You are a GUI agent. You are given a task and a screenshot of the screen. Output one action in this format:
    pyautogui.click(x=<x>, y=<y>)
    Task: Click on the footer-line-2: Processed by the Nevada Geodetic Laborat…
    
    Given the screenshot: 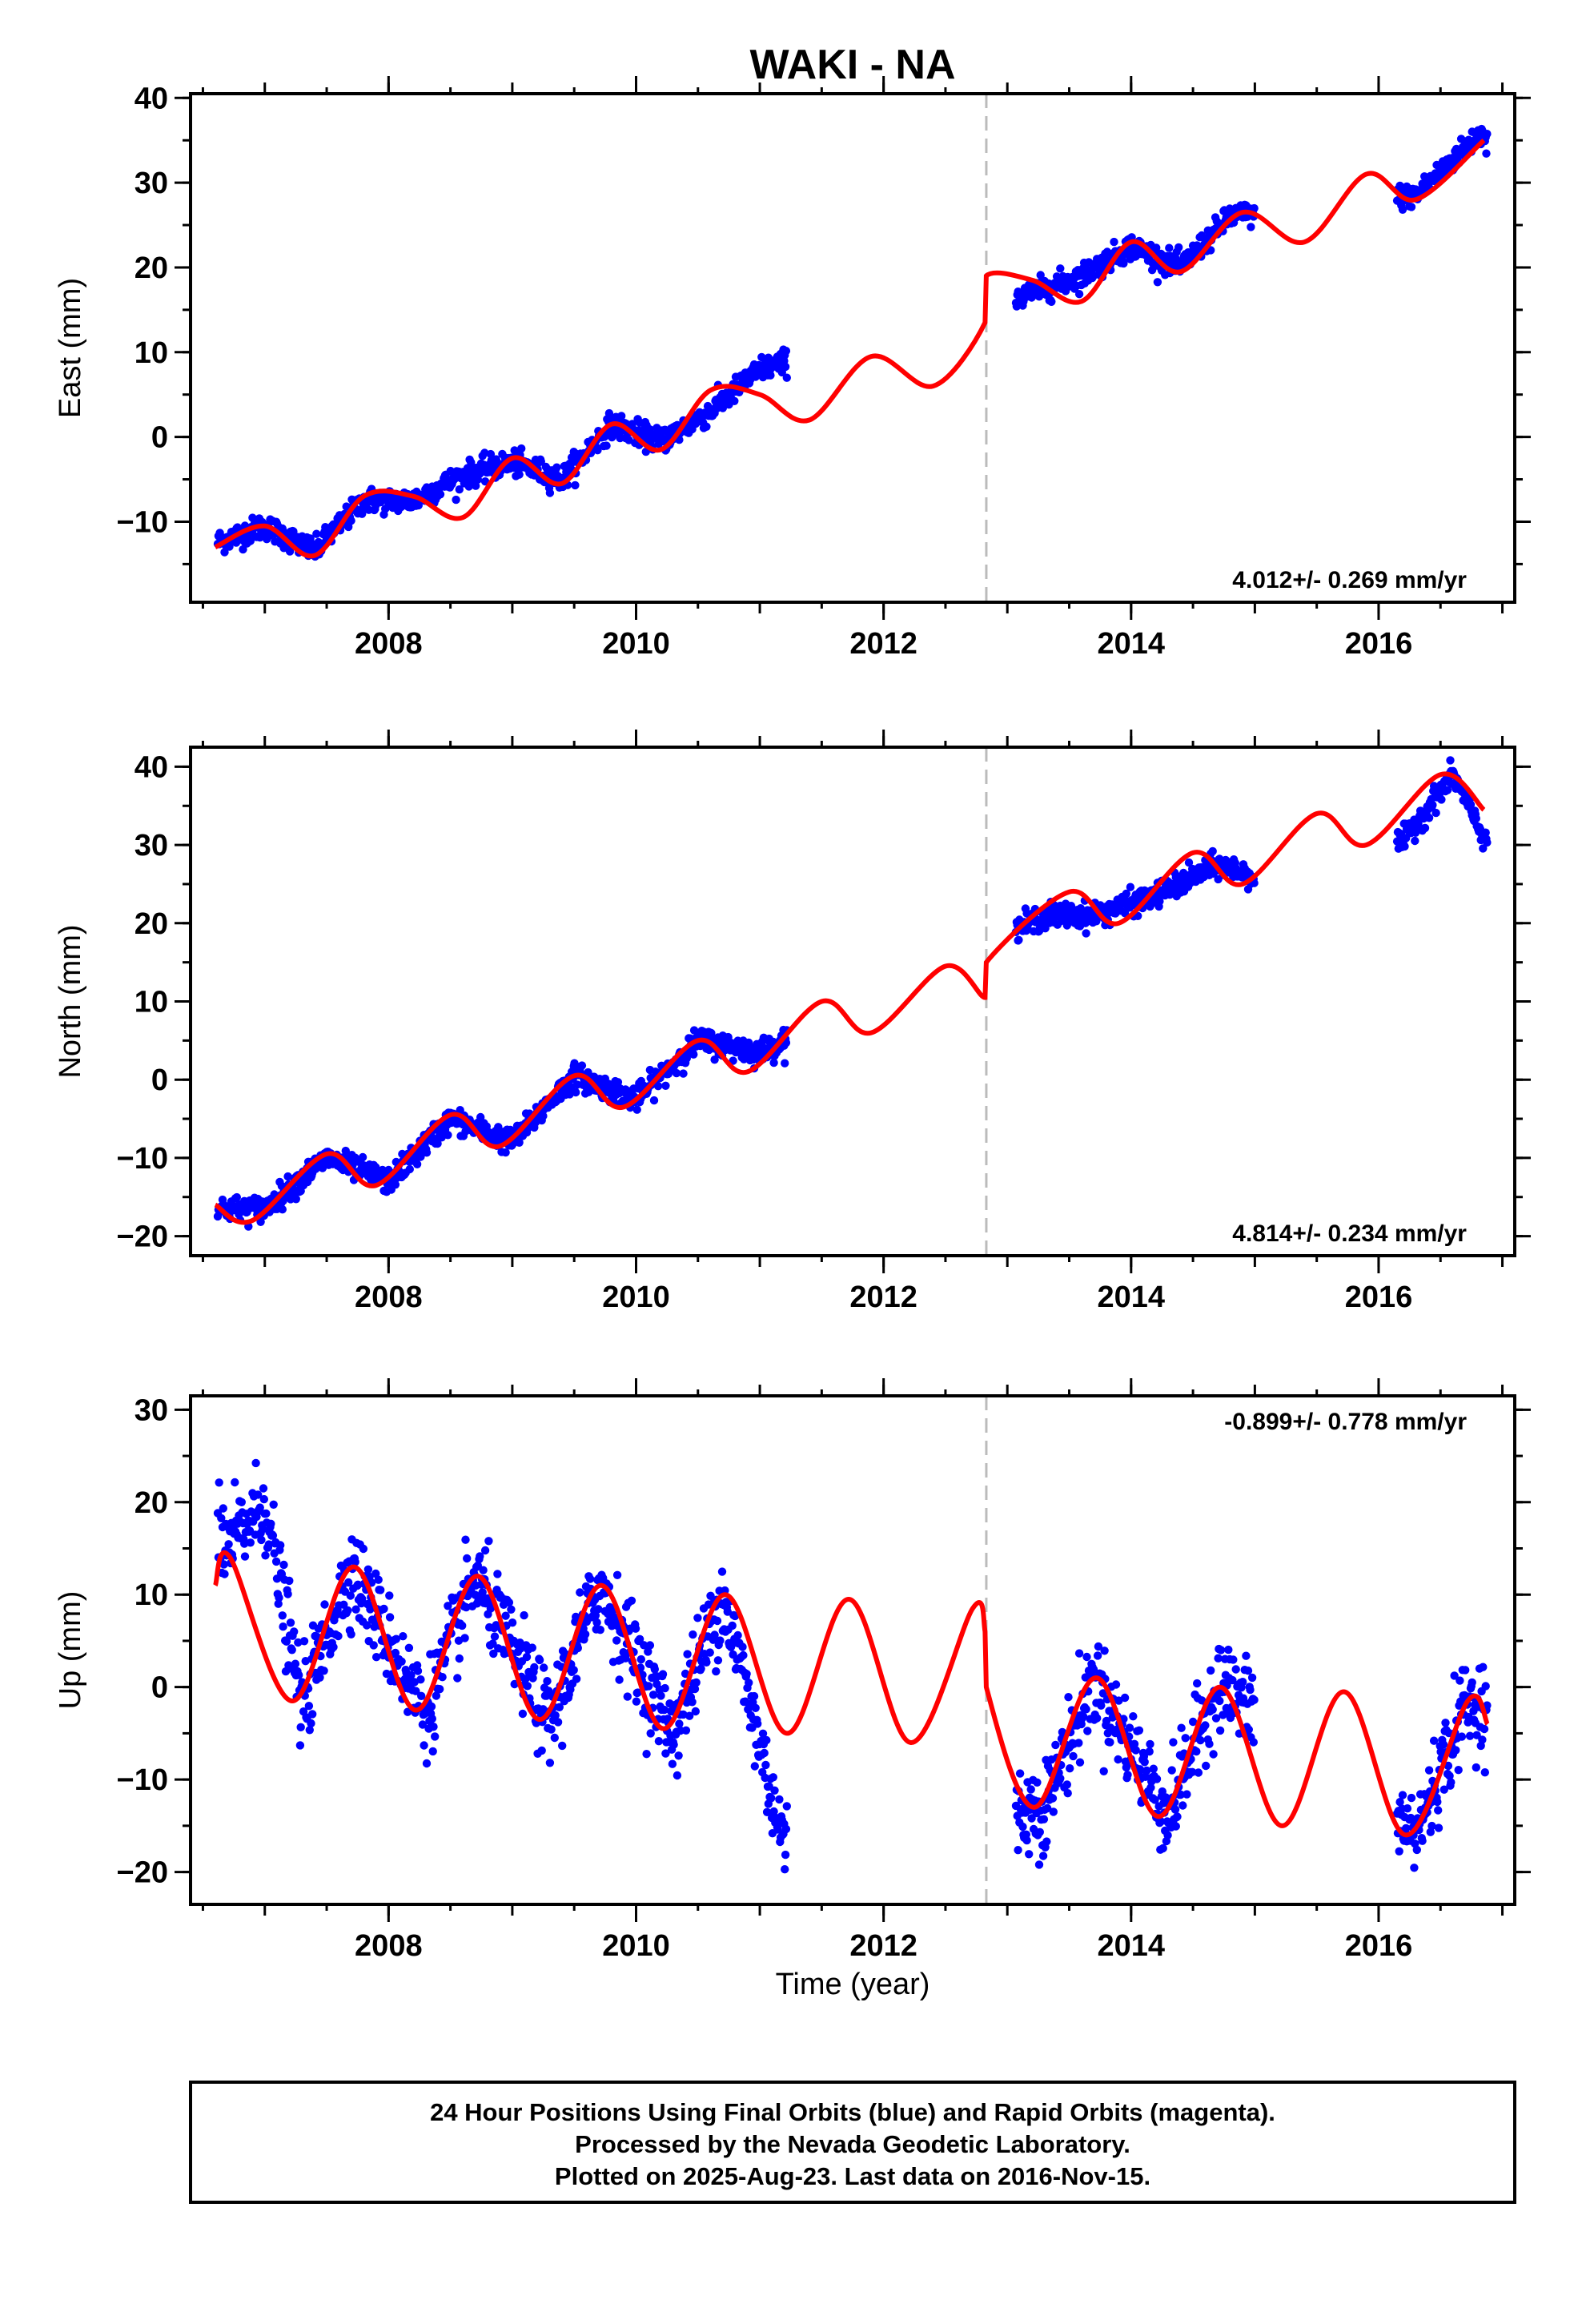 What is the action you would take?
    pyautogui.click(x=852, y=2144)
    